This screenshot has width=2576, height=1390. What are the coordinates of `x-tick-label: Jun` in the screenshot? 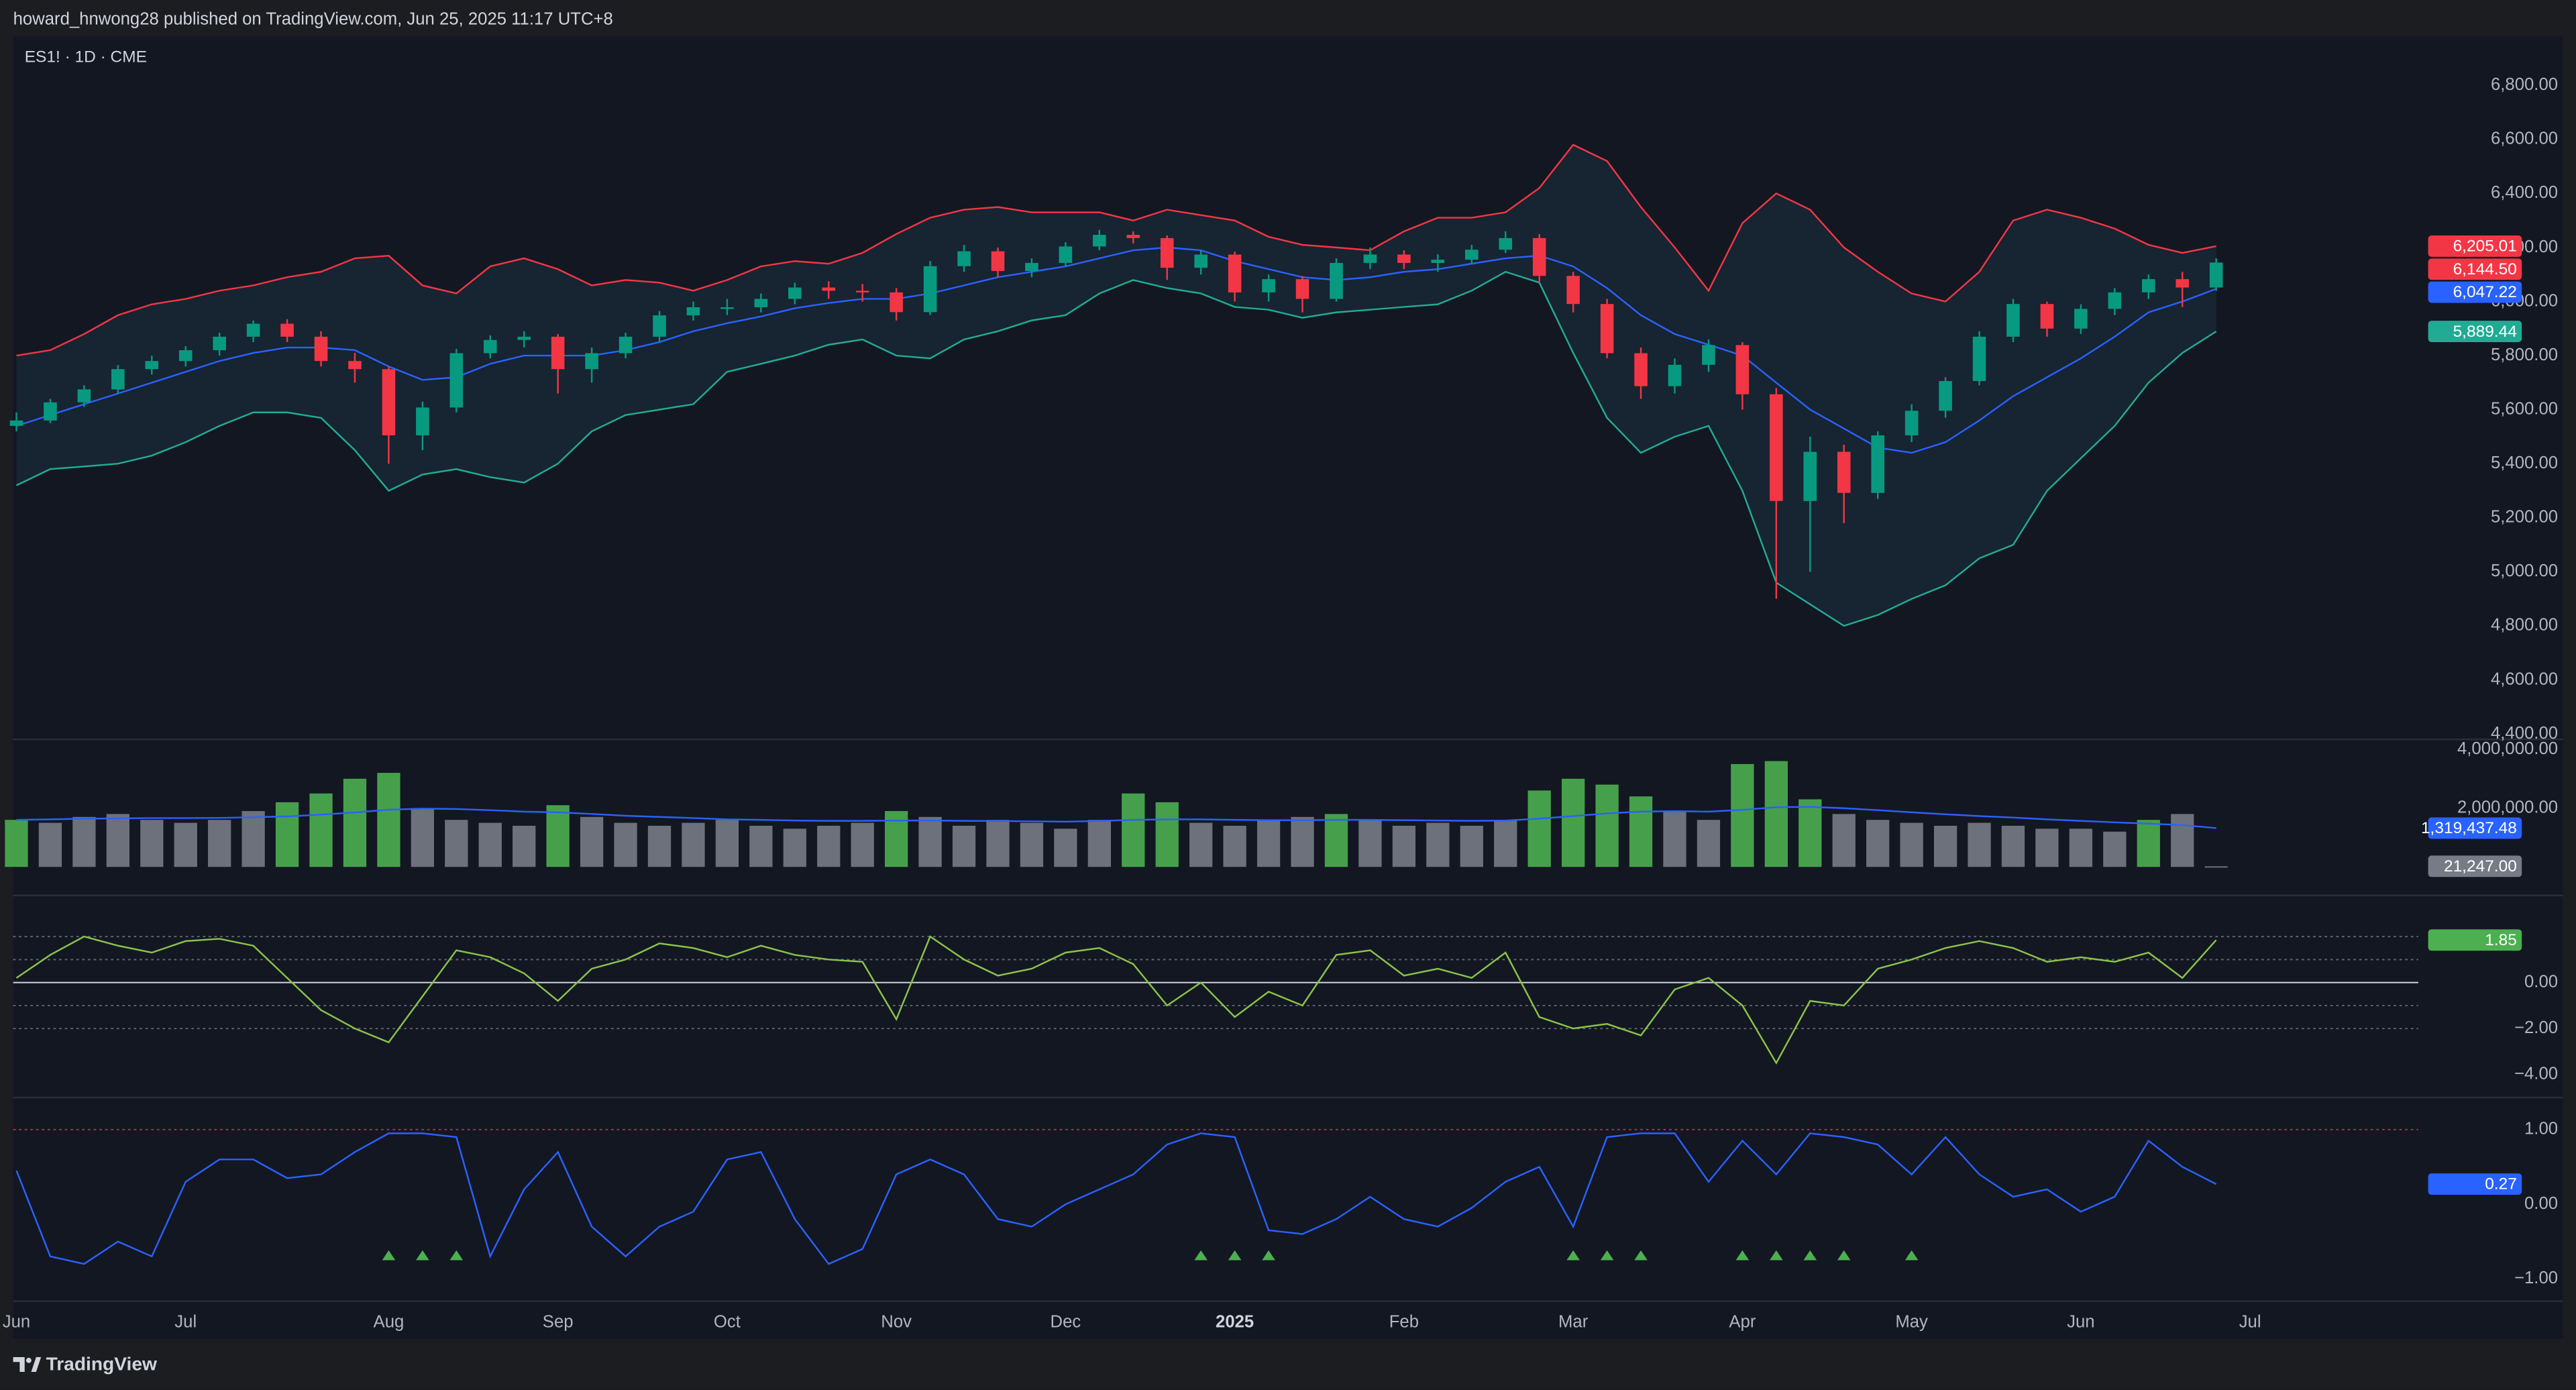 It's located at (16, 1321).